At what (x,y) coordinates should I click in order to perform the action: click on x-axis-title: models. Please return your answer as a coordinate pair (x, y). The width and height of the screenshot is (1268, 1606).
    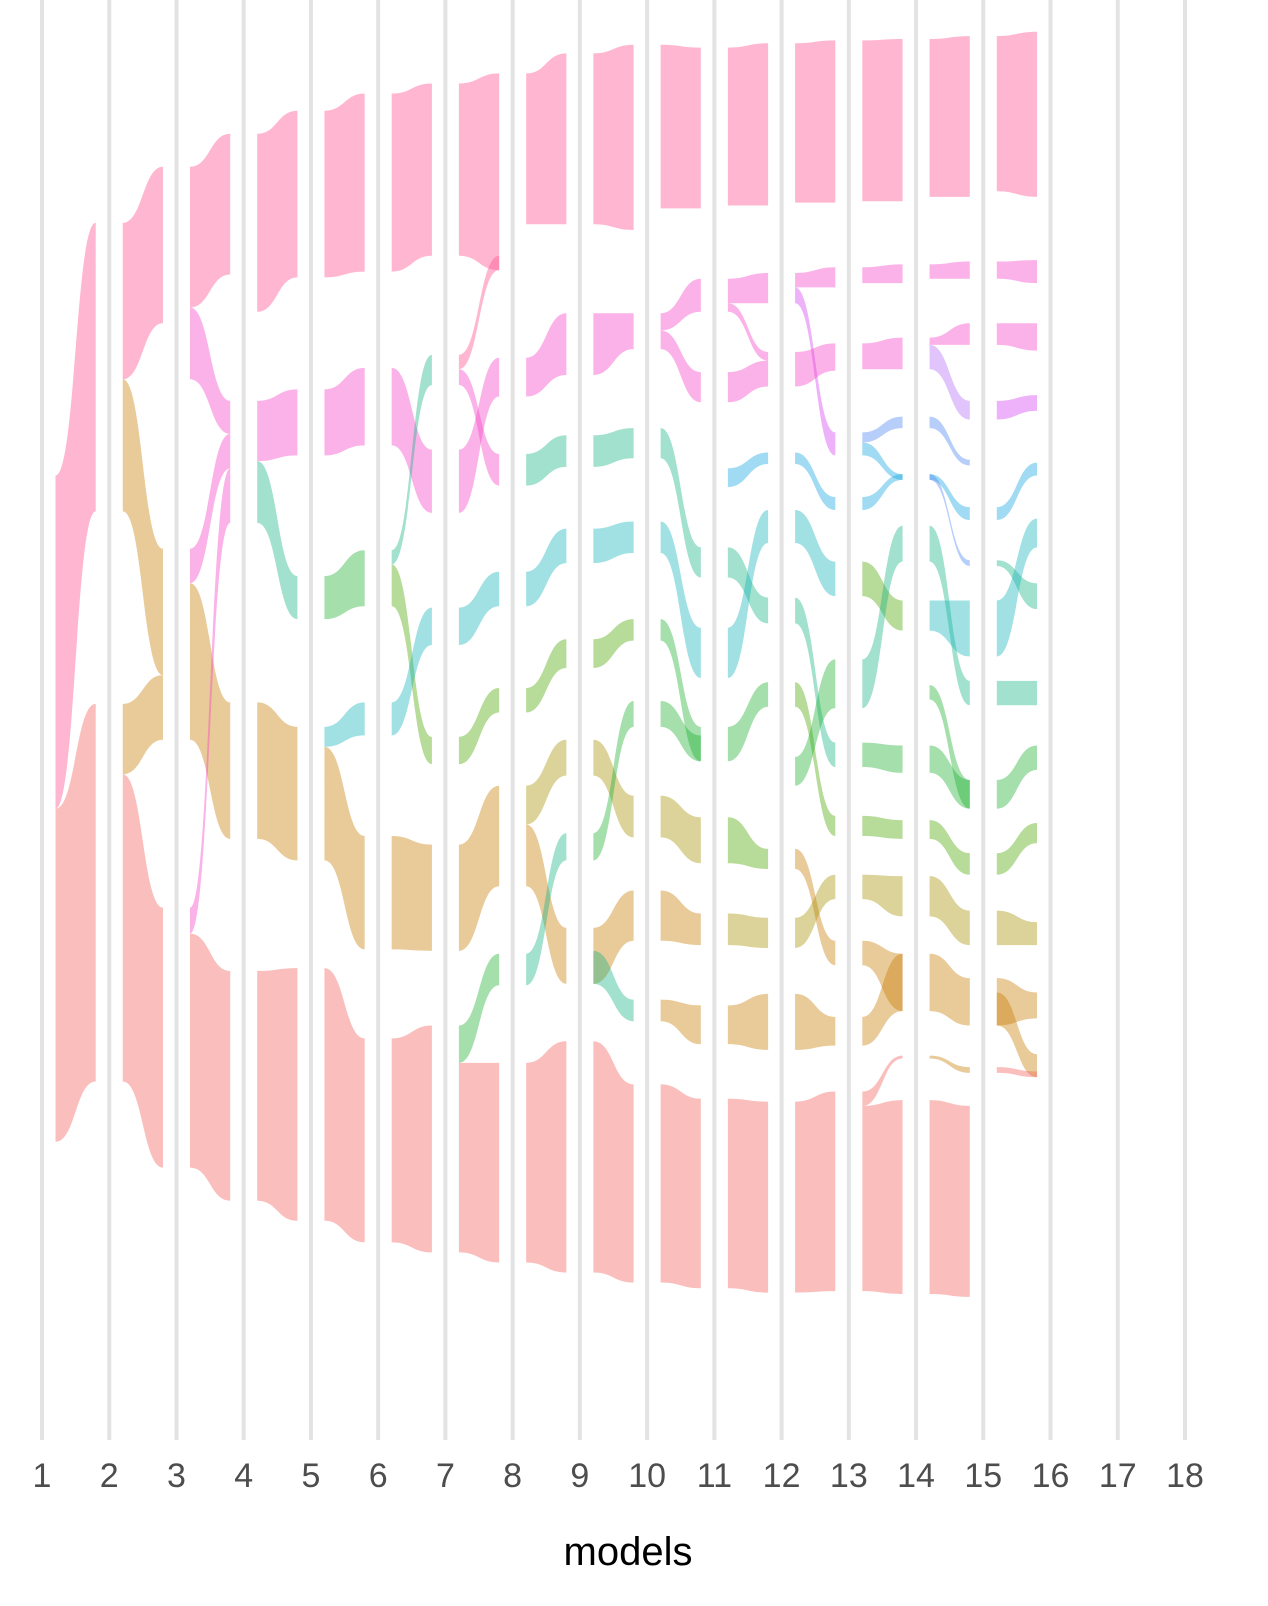
    Looking at the image, I should click on (628, 1552).